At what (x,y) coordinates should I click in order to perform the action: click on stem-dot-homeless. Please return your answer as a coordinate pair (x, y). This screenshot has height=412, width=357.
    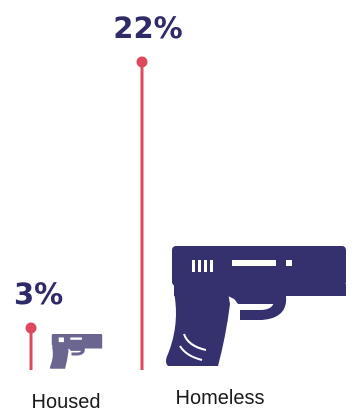
    Looking at the image, I should click on (142, 62).